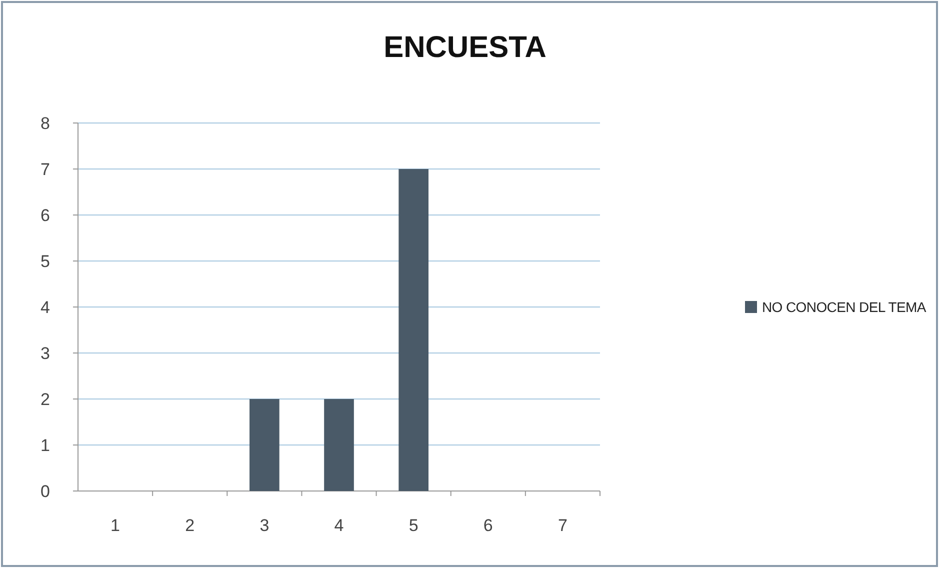 The image size is (939, 568). What do you see at coordinates (45, 215) in the screenshot?
I see `y-tick-label: 6` at bounding box center [45, 215].